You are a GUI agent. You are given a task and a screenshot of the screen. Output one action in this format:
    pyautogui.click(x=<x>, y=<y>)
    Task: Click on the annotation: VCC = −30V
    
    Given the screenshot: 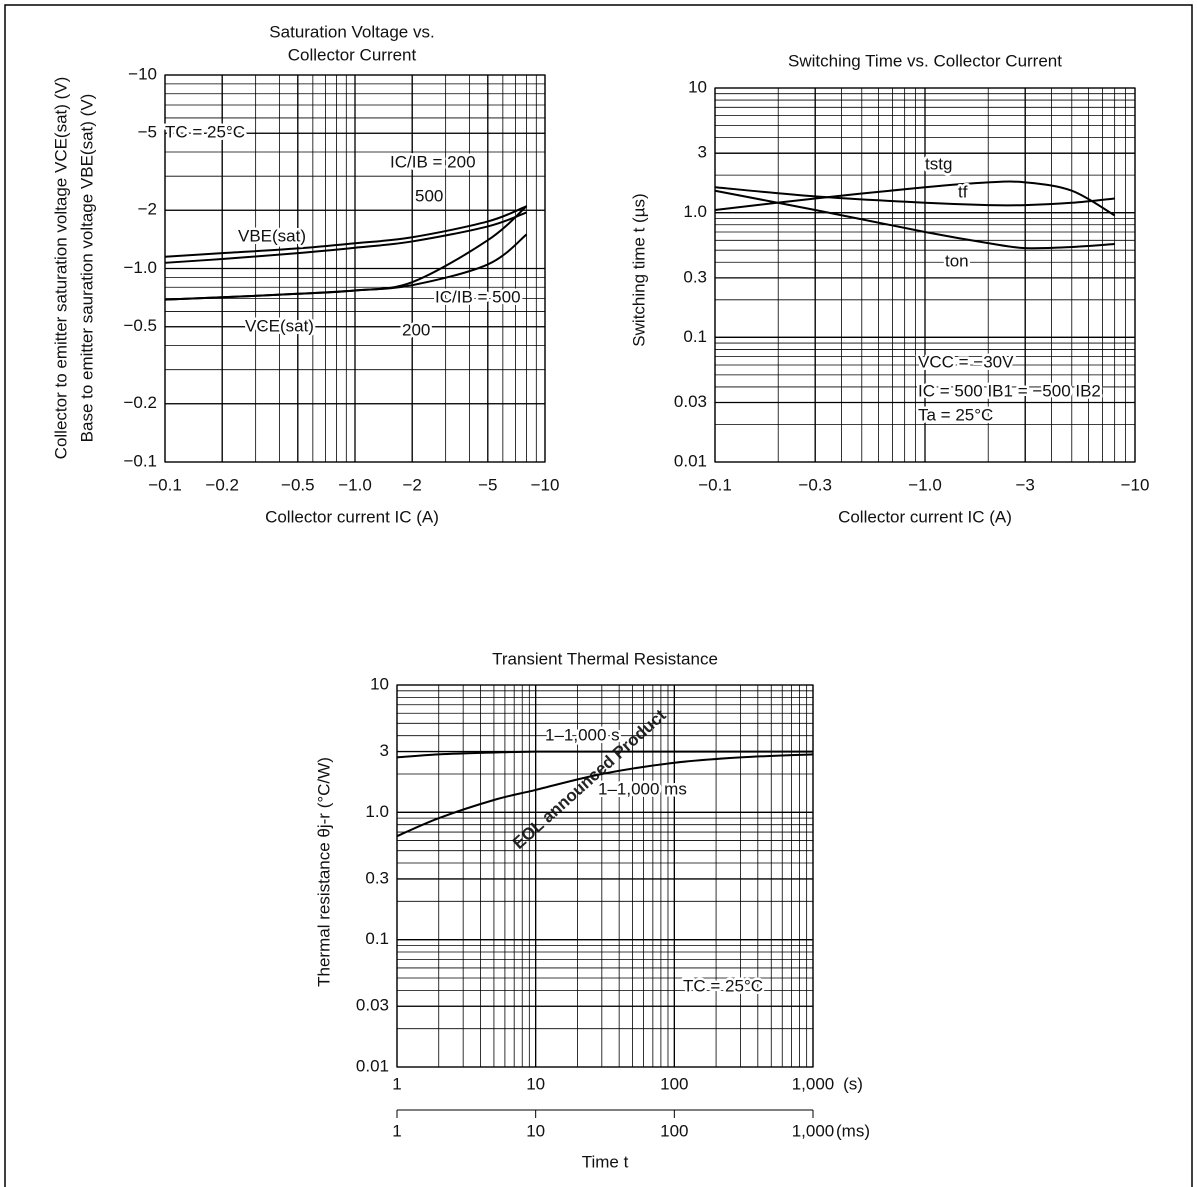 What is the action you would take?
    pyautogui.click(x=966, y=361)
    